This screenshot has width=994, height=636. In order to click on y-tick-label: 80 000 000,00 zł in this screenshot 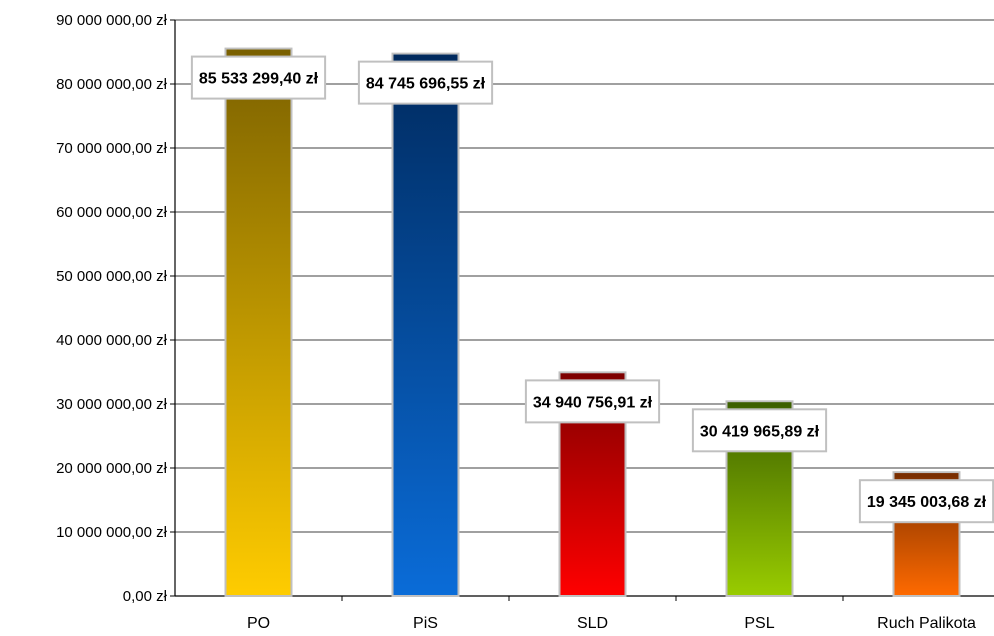, I will do `click(112, 84)`.